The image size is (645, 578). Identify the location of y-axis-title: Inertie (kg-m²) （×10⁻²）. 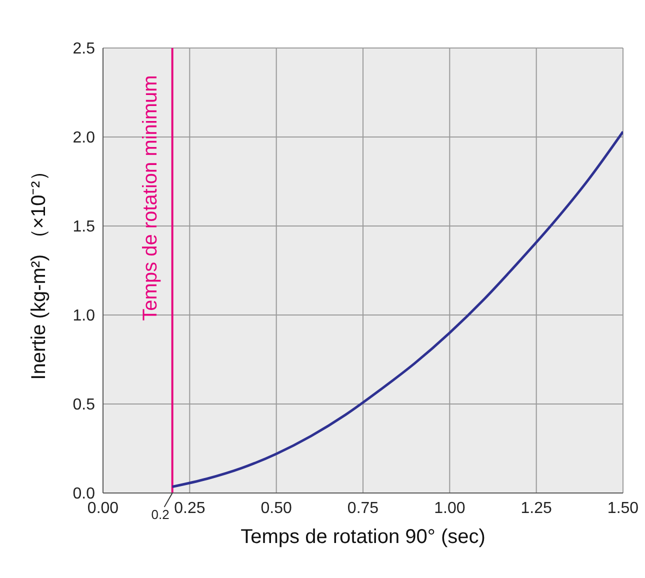
(39, 270).